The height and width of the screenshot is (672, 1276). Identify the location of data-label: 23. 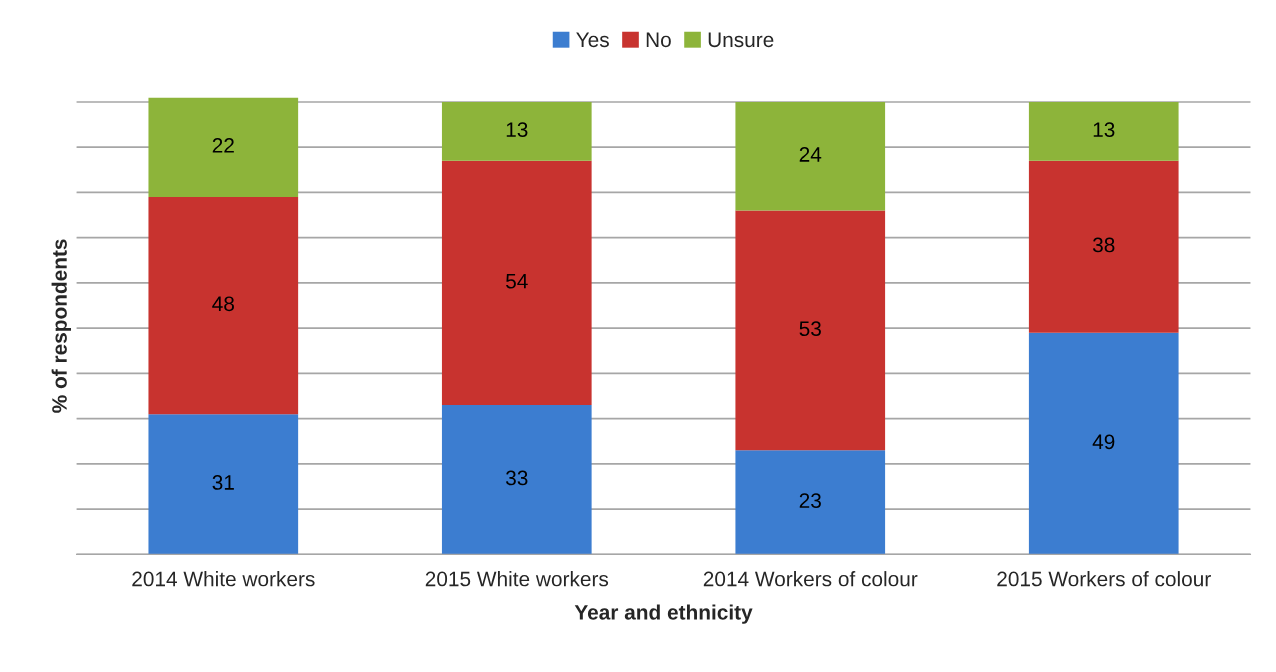
(810, 500).